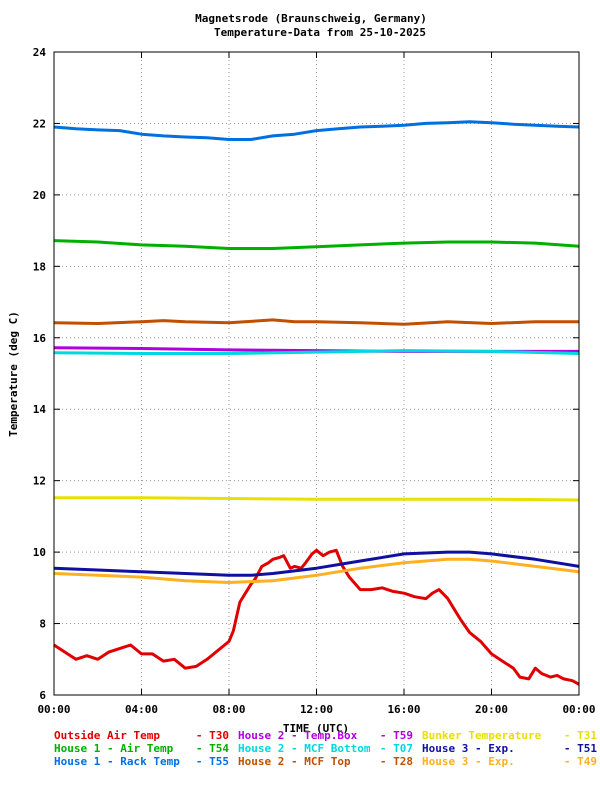 This screenshot has height=800, width=600. Describe the element at coordinates (114, 748) in the screenshot. I see `legend-name: House 1 - Air Temp` at that location.